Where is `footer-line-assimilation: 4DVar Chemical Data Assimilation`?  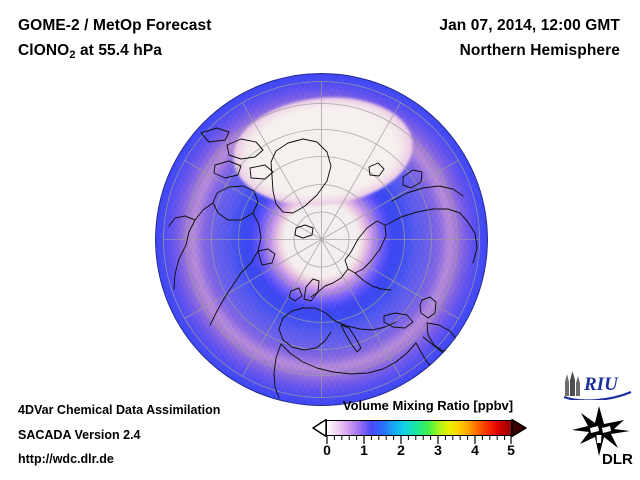 footer-line-assimilation: 4DVar Chemical Data Assimilation is located at coordinates (119, 410).